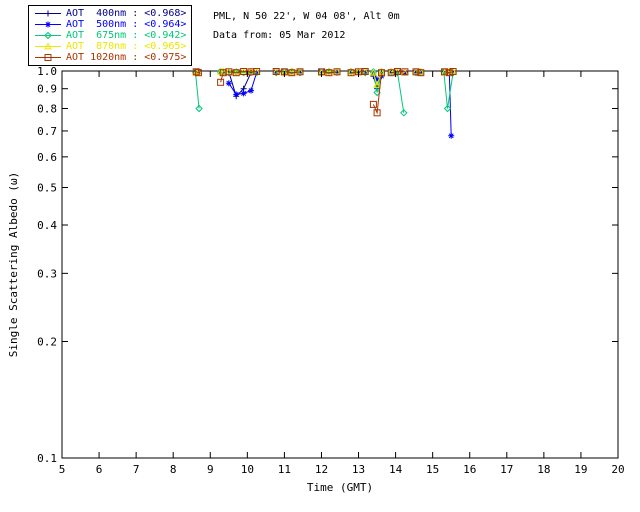 This screenshot has height=512, width=640. What do you see at coordinates (47, 89) in the screenshot?
I see `y-tick-label: 0.9` at bounding box center [47, 89].